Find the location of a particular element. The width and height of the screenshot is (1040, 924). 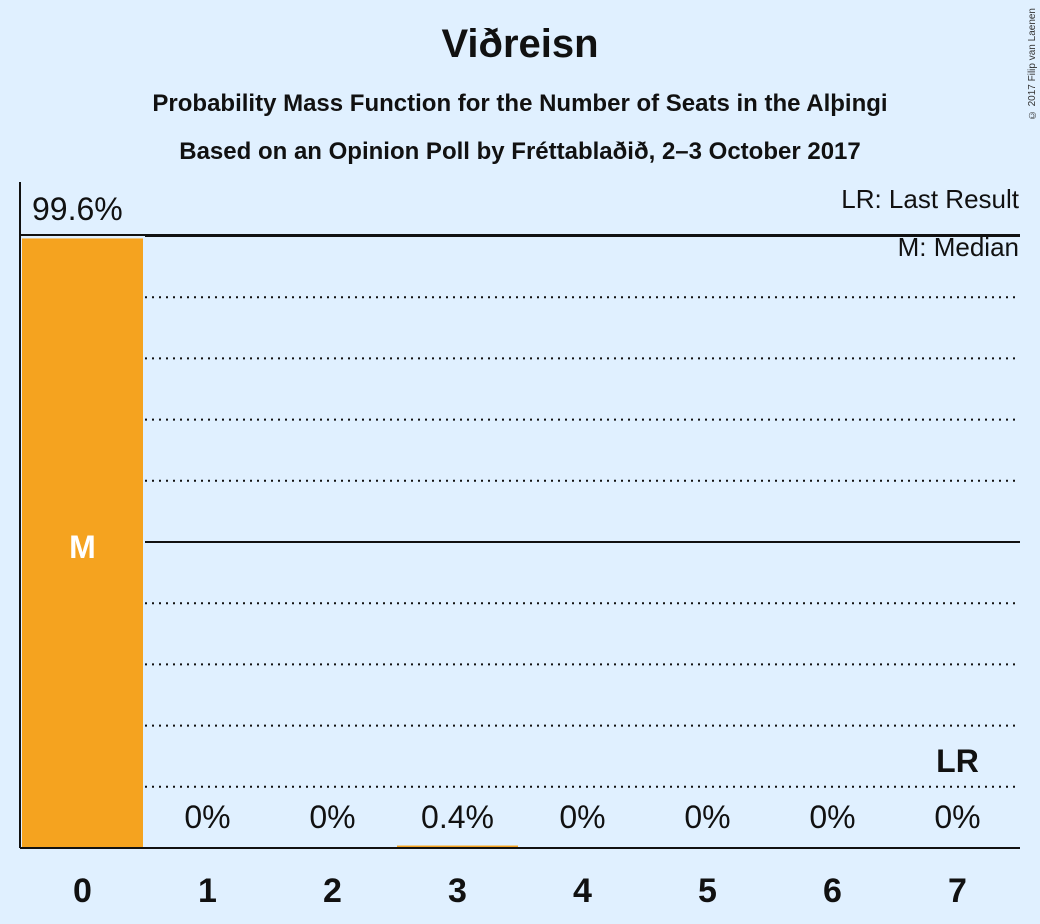

x-tick-label: 6 is located at coordinates (832, 891).